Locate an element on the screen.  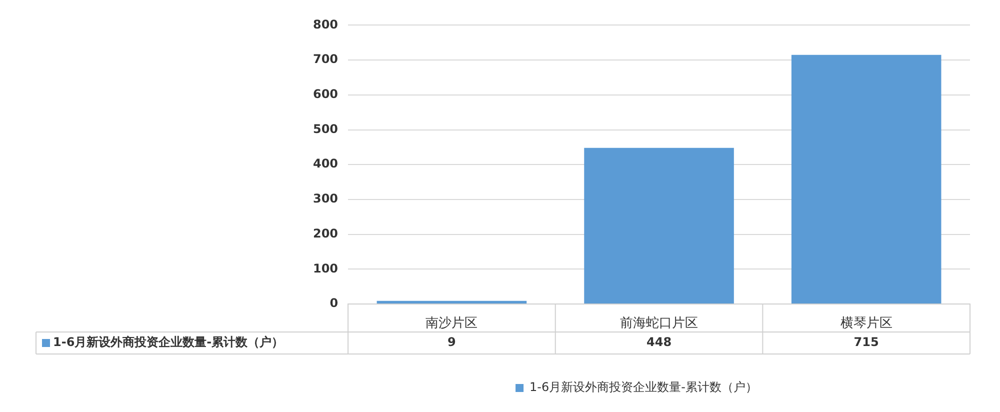
y-tick-label: 200 is located at coordinates (325, 233).